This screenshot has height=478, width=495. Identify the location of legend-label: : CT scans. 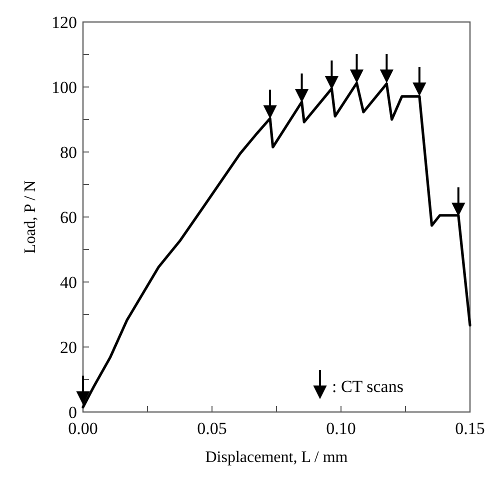
(368, 386).